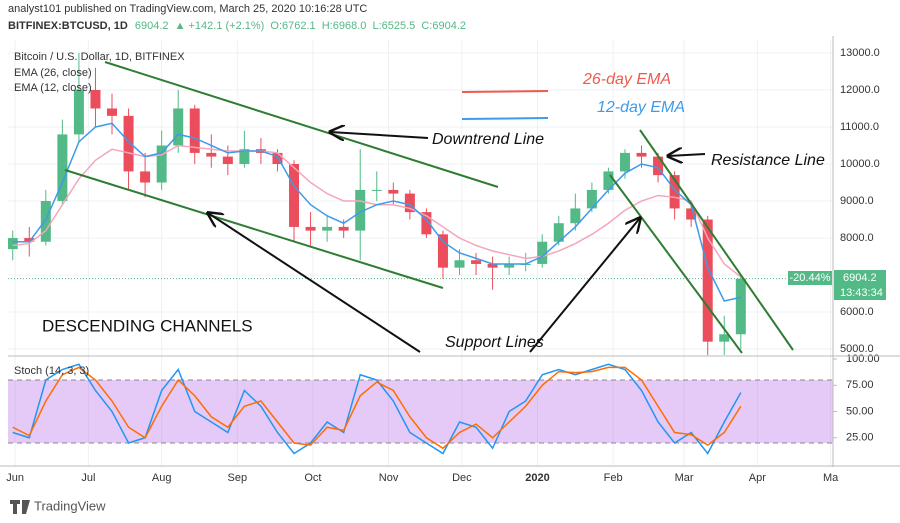 This screenshot has height=523, width=900. What do you see at coordinates (857, 349) in the screenshot?
I see `y-tick-label: 5000.0` at bounding box center [857, 349].